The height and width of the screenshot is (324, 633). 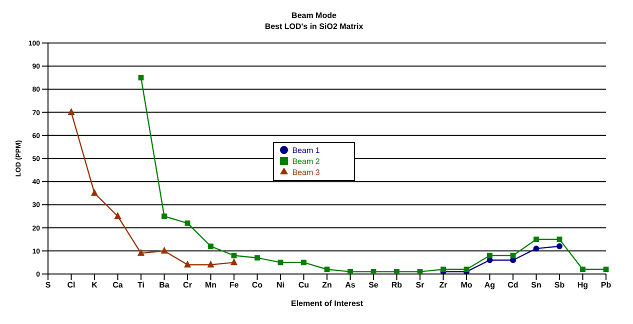 What do you see at coordinates (350, 285) in the screenshot?
I see `x-tick-label: As` at bounding box center [350, 285].